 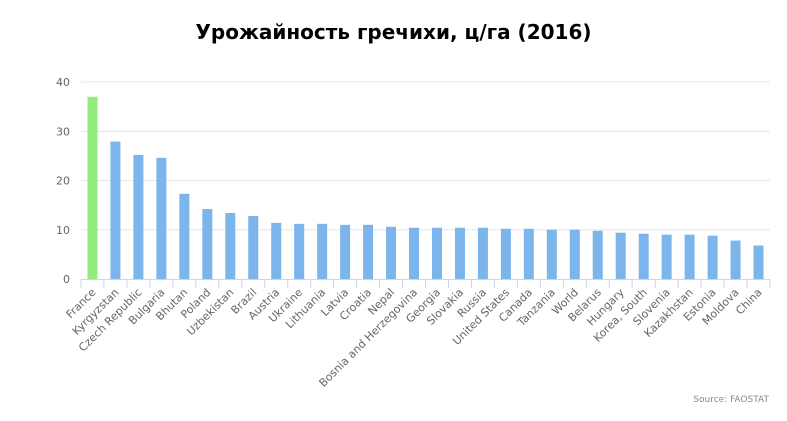 What do you see at coordinates (230, 246) in the screenshot?
I see `bar-uzbekistan` at bounding box center [230, 246].